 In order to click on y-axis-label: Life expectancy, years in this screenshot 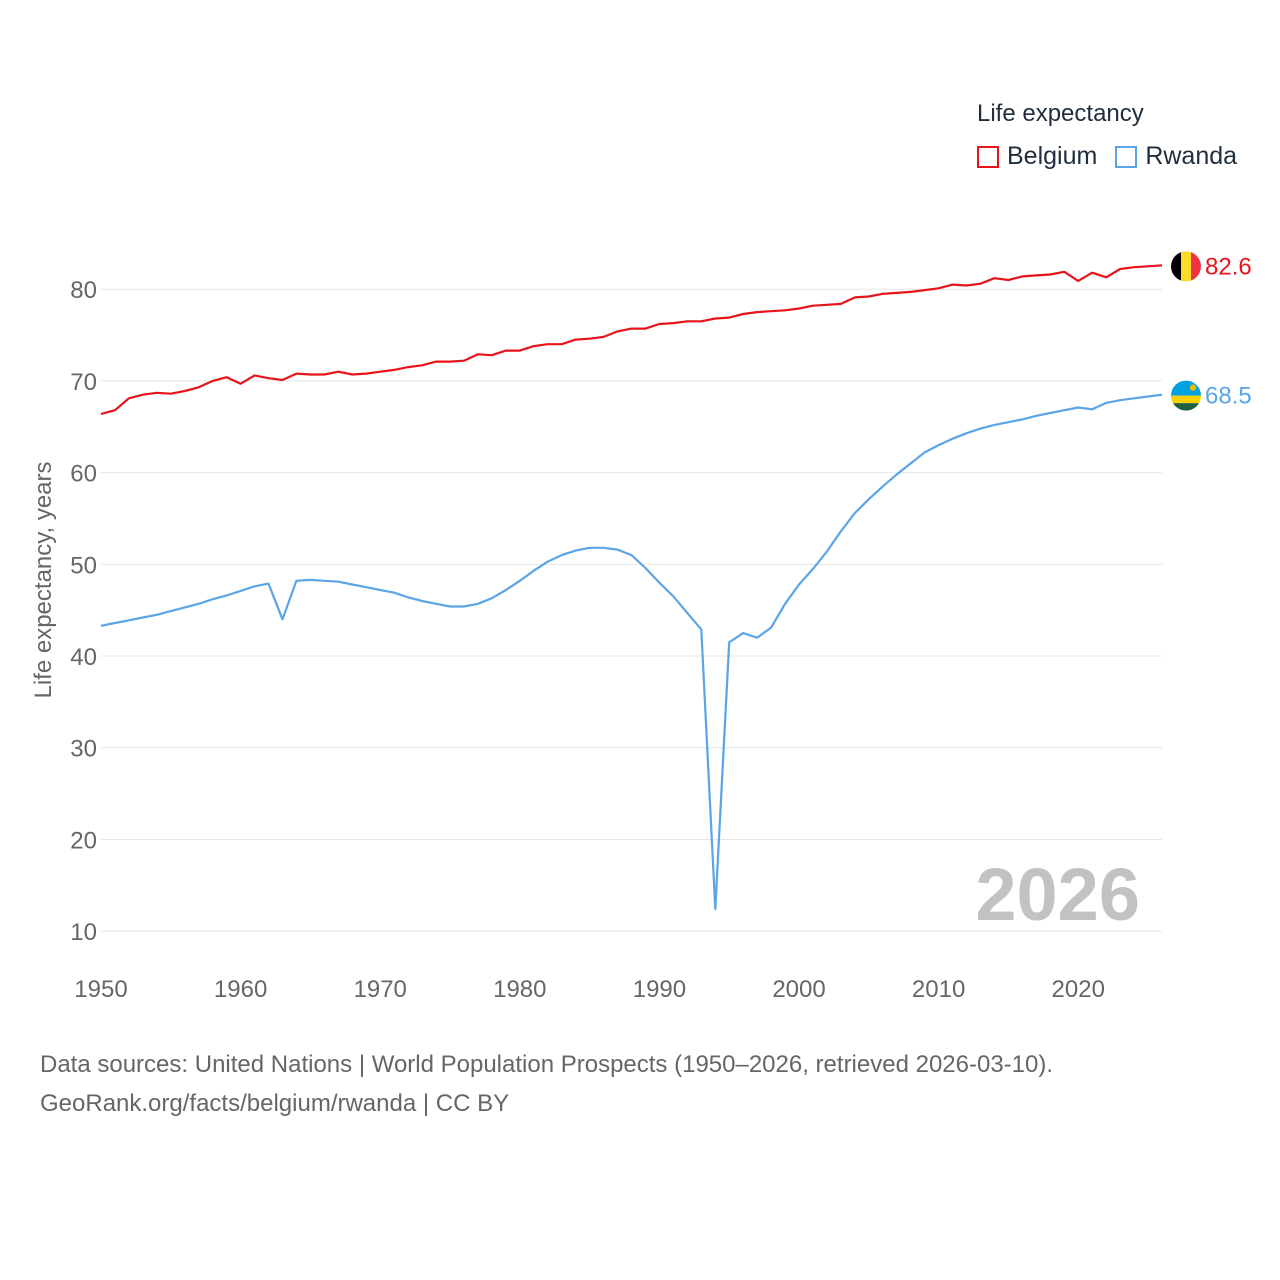, I will do `click(43, 579)`.